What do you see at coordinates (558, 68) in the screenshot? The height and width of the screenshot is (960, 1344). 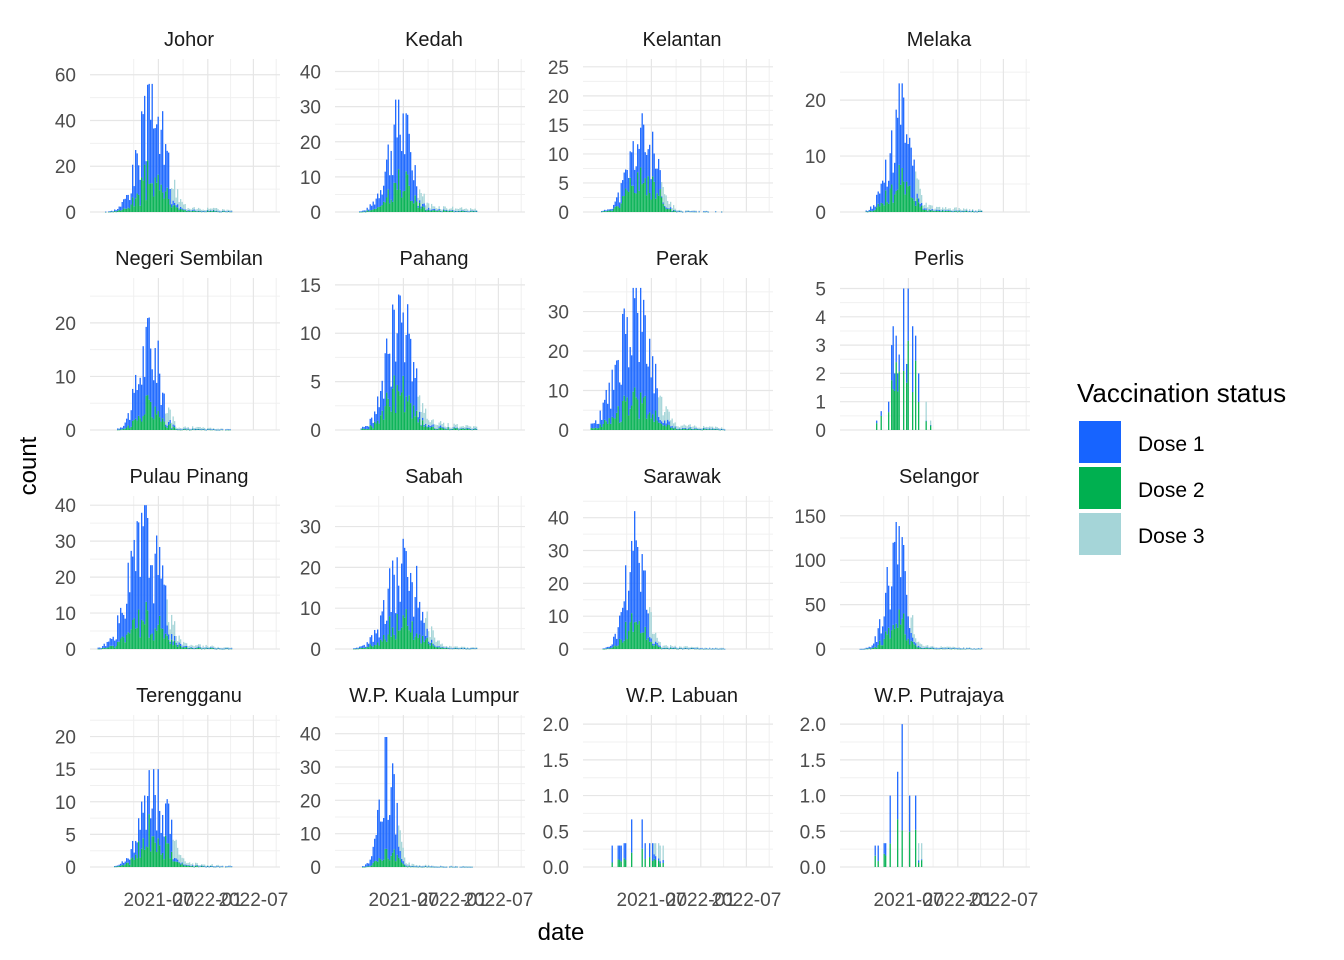 I see `y-tick-label: 25` at bounding box center [558, 68].